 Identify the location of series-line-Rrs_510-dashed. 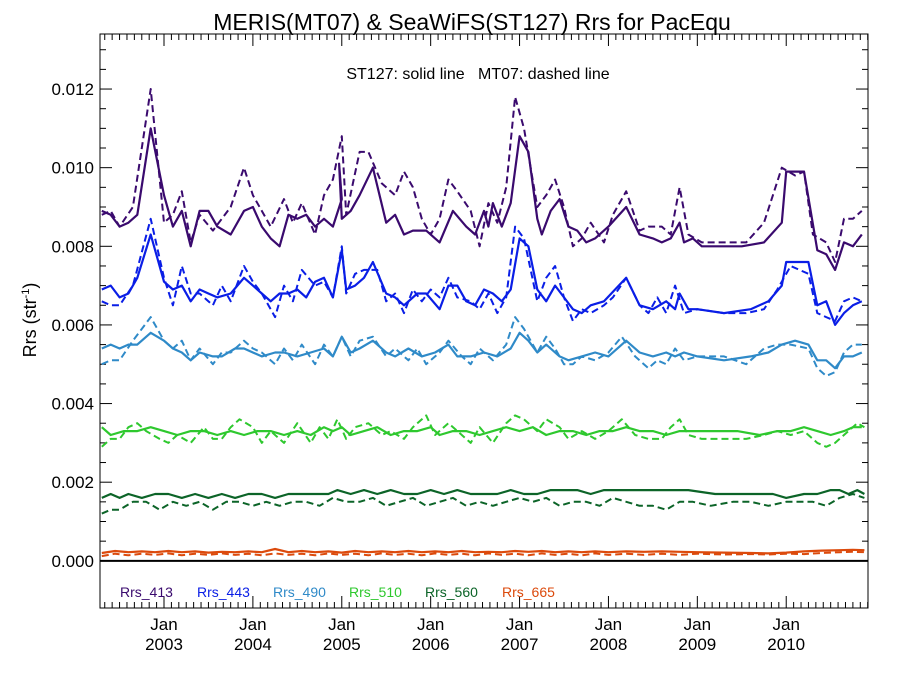
(483, 431).